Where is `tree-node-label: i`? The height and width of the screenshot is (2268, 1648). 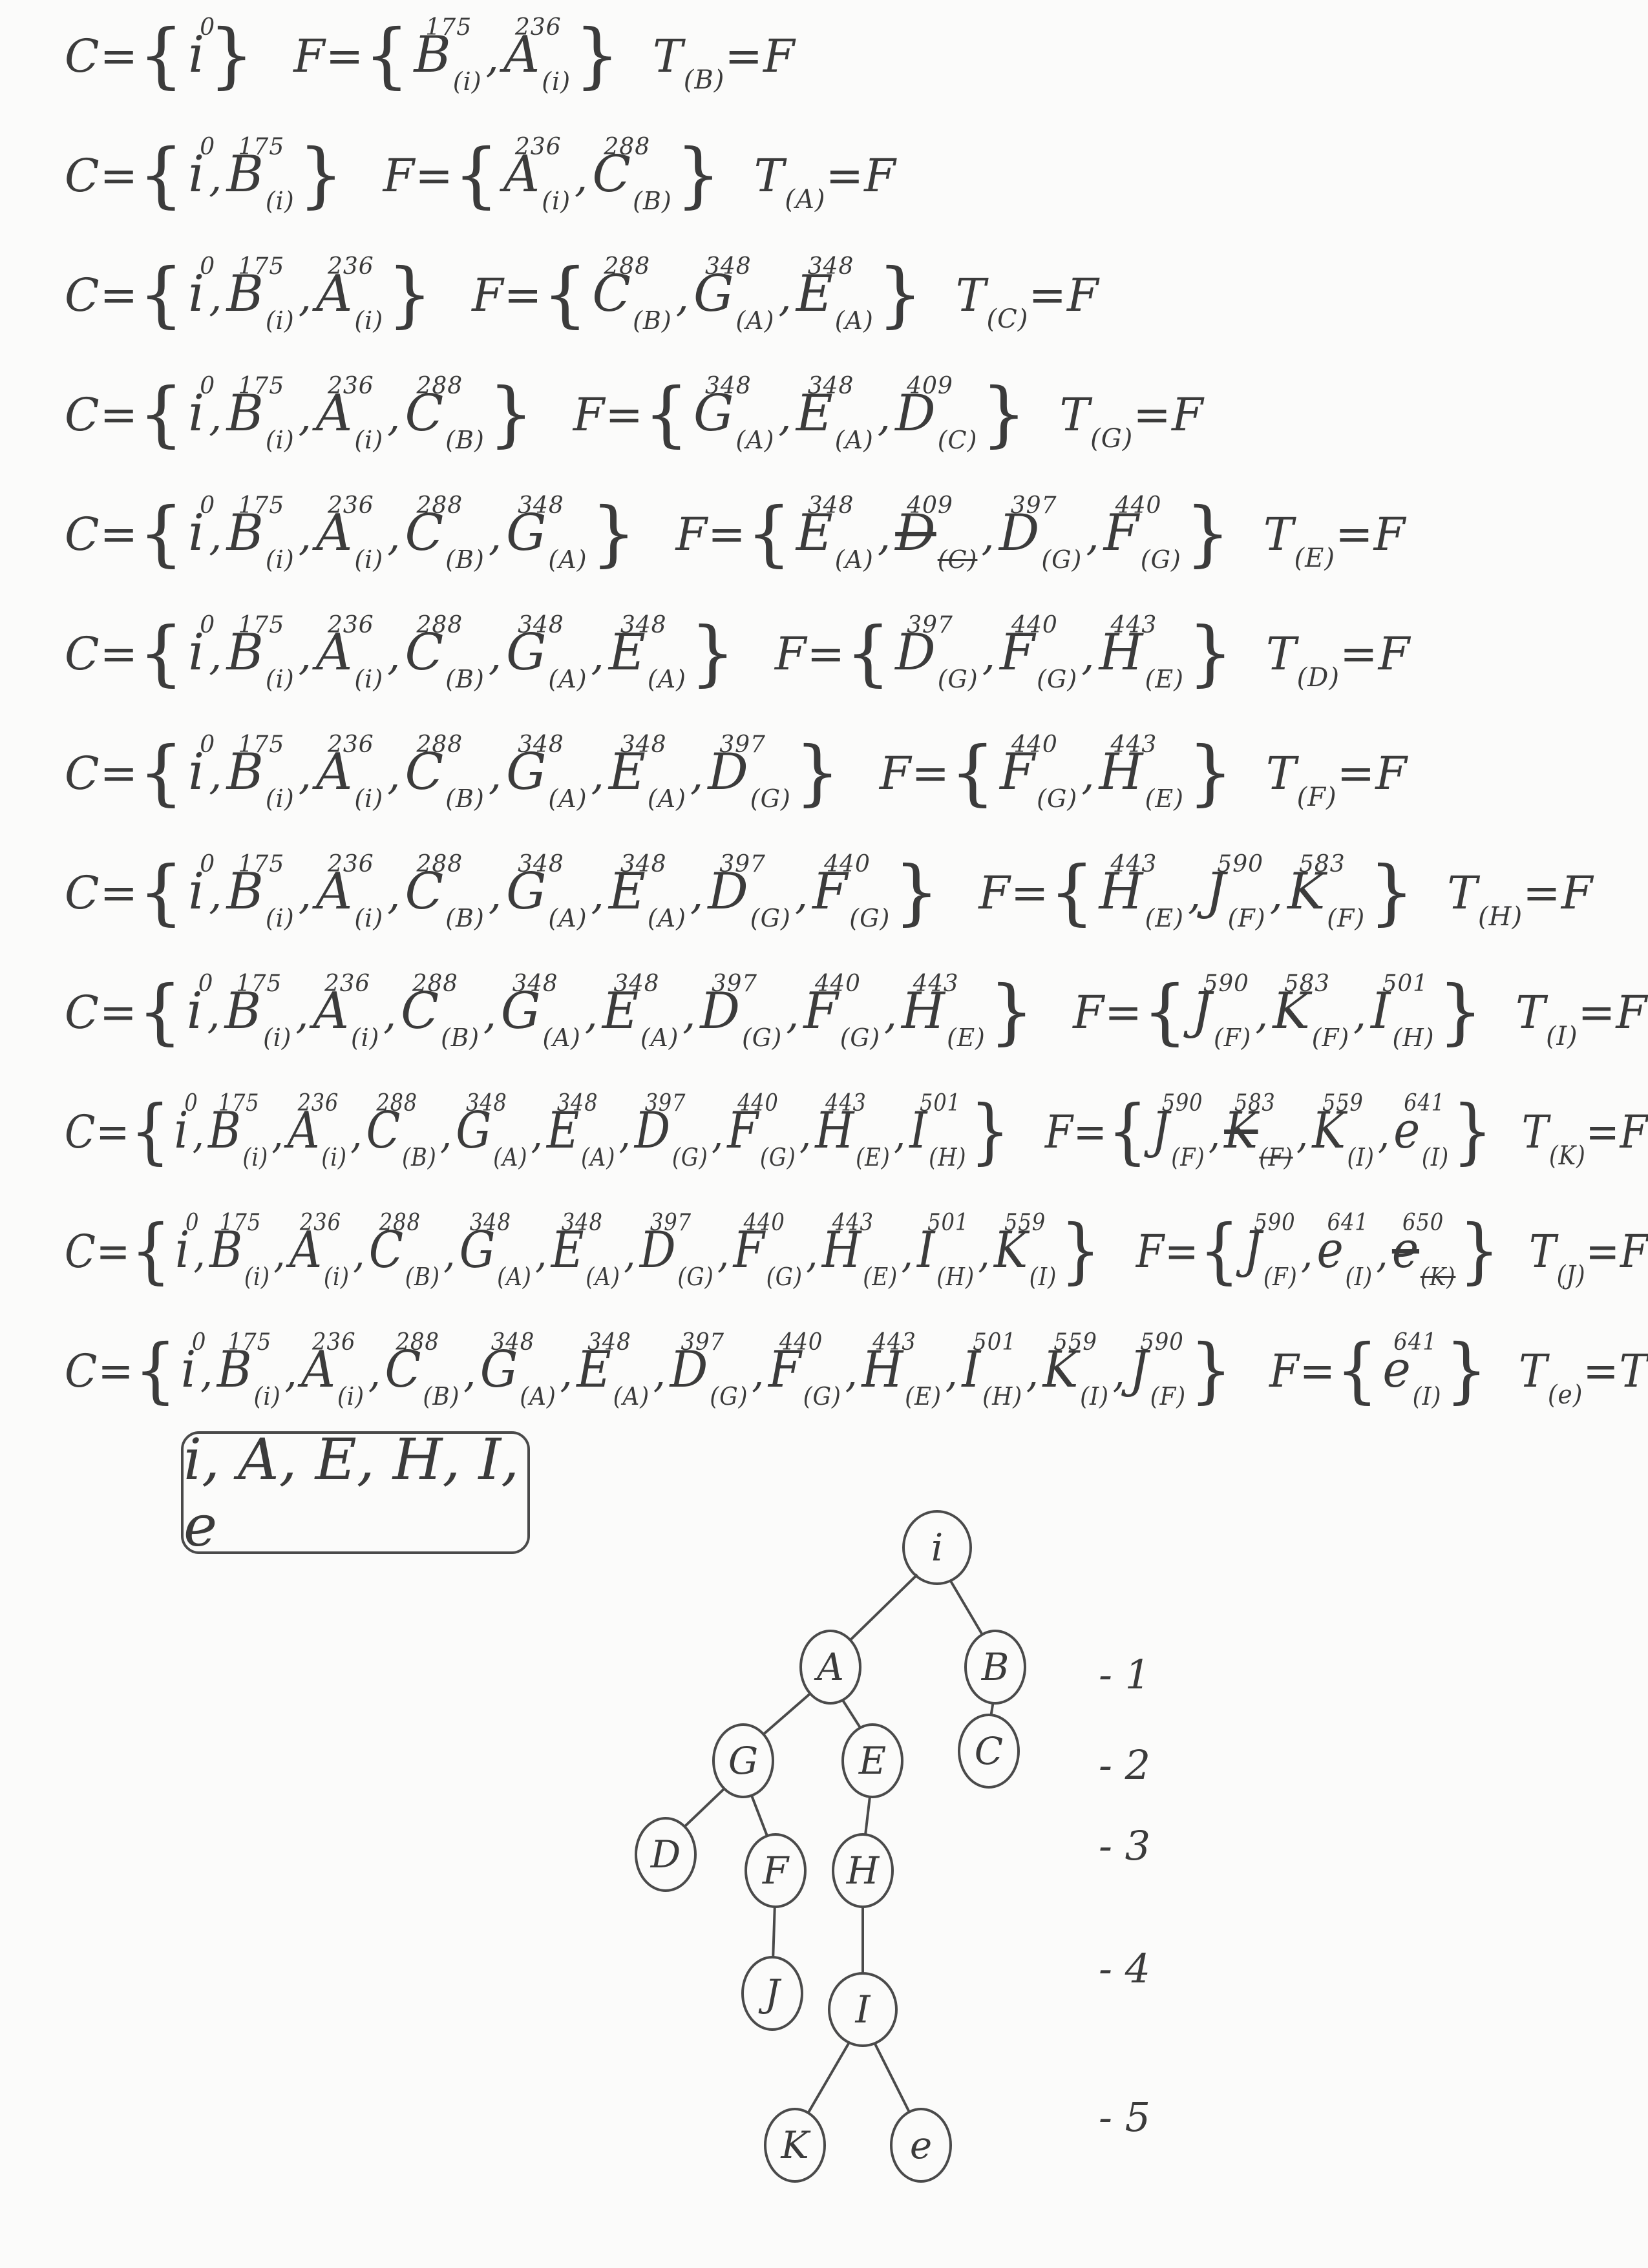
tree-node-label: i is located at coordinates (937, 1548).